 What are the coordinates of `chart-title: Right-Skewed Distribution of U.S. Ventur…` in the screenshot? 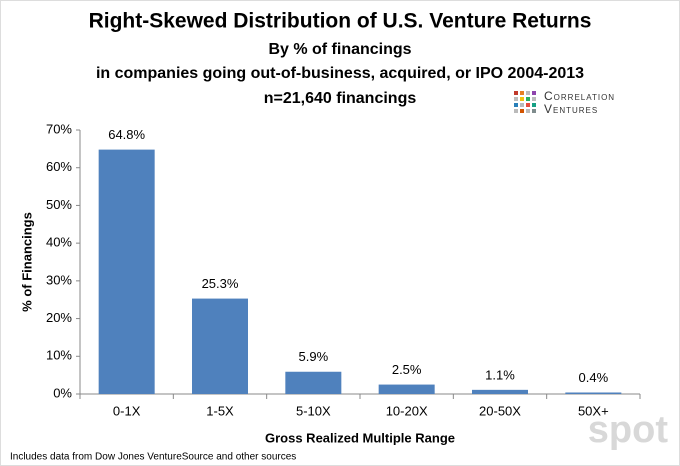 It's located at (340, 21).